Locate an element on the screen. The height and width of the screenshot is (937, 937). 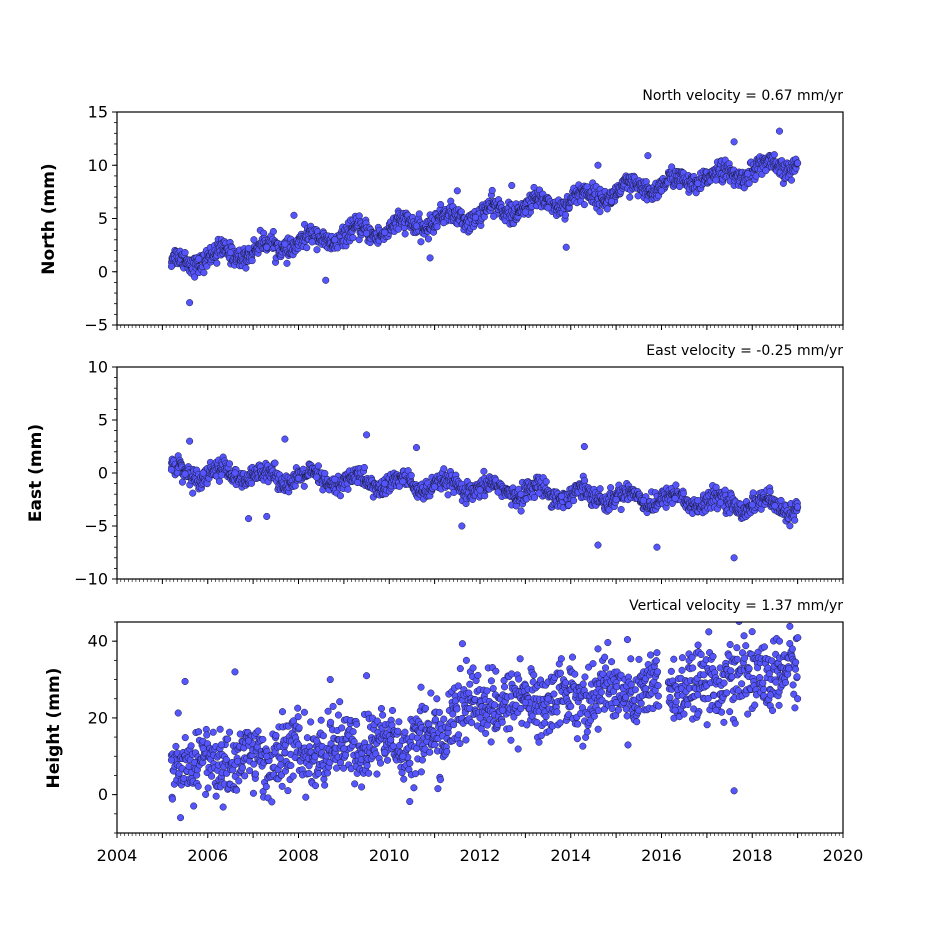
y-tick-label: −5 is located at coordinates (96, 325).